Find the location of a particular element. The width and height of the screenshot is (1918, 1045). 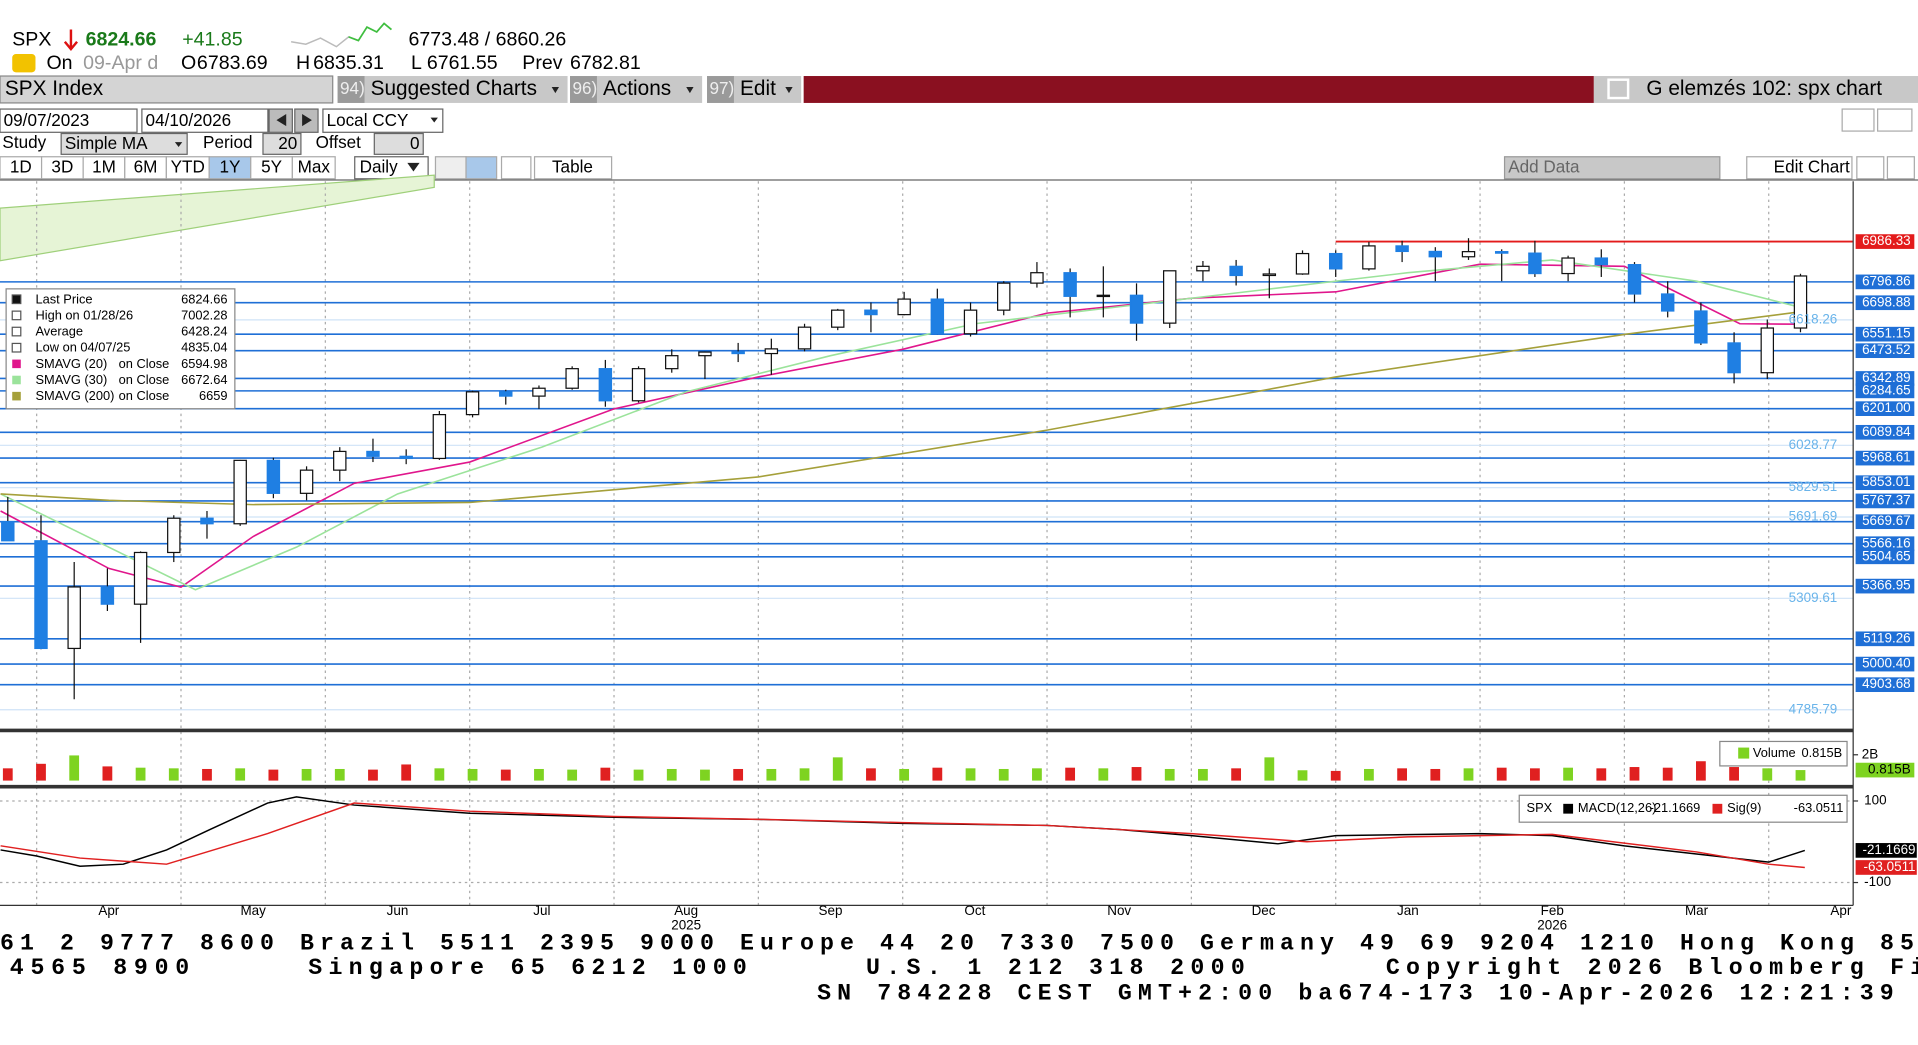

year-label: 2025 is located at coordinates (686, 925).